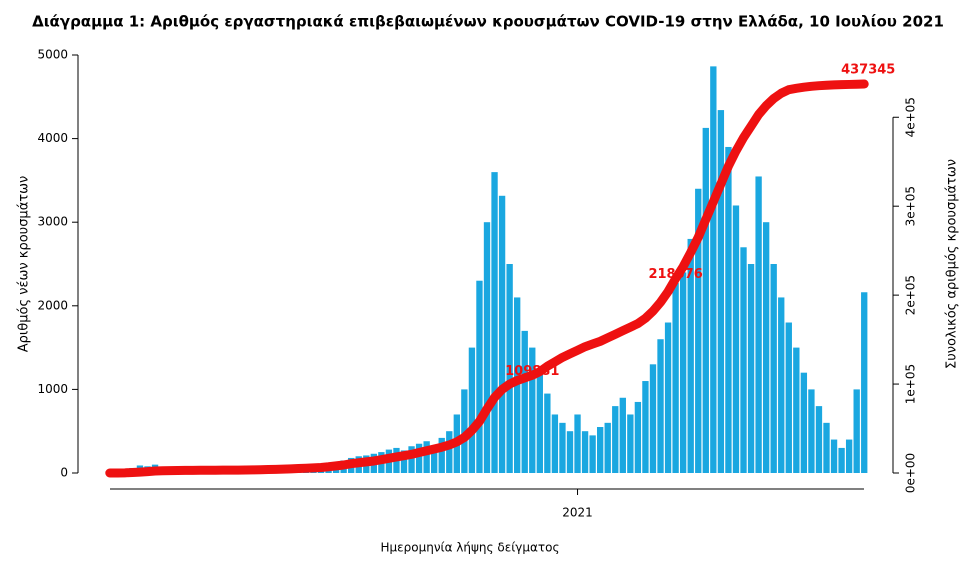 This screenshot has height=564, width=976. I want to click on x-tick-label: 2021, so click(577, 513).